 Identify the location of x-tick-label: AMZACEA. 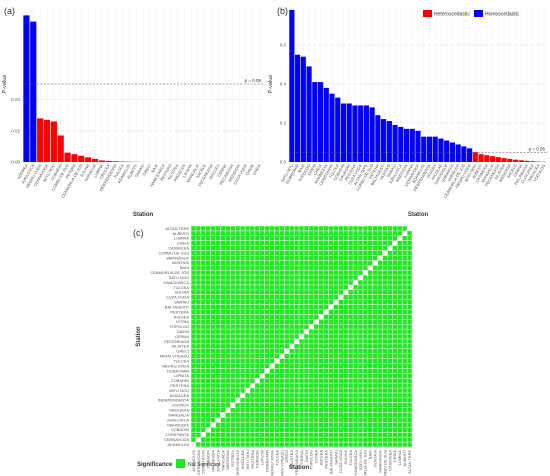
(242, 460).